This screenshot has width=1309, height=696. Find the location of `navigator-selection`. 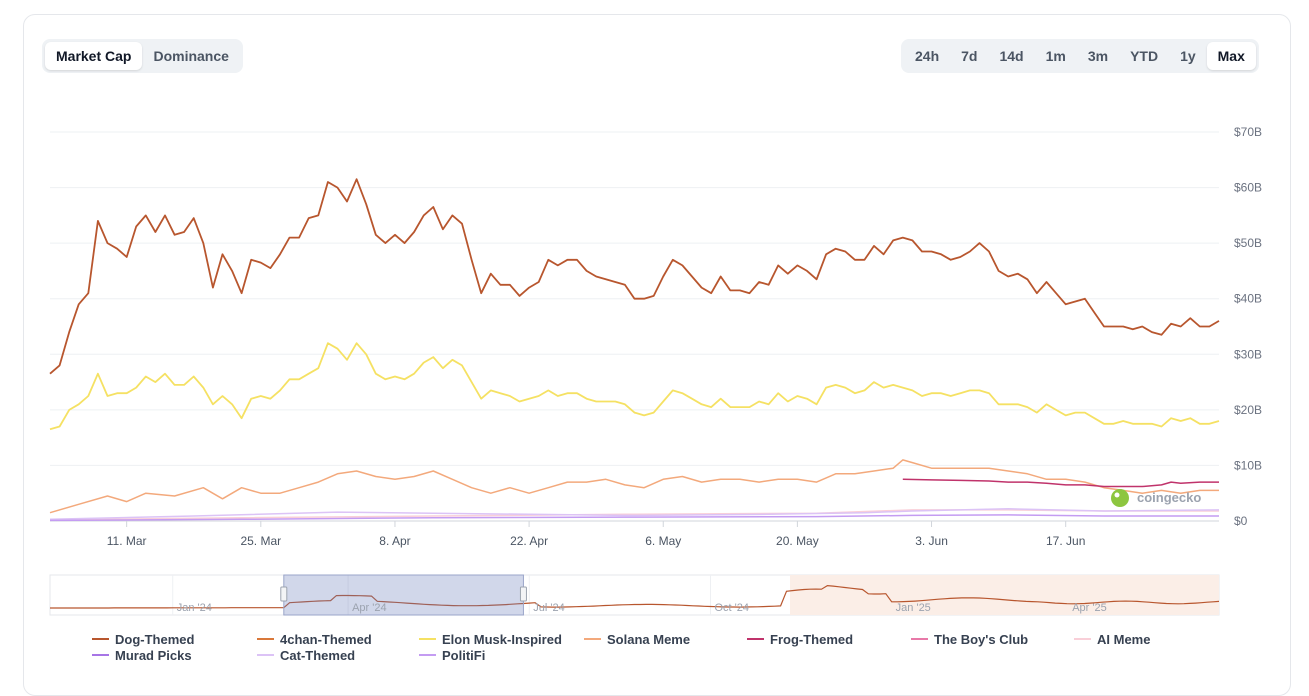

navigator-selection is located at coordinates (403, 595).